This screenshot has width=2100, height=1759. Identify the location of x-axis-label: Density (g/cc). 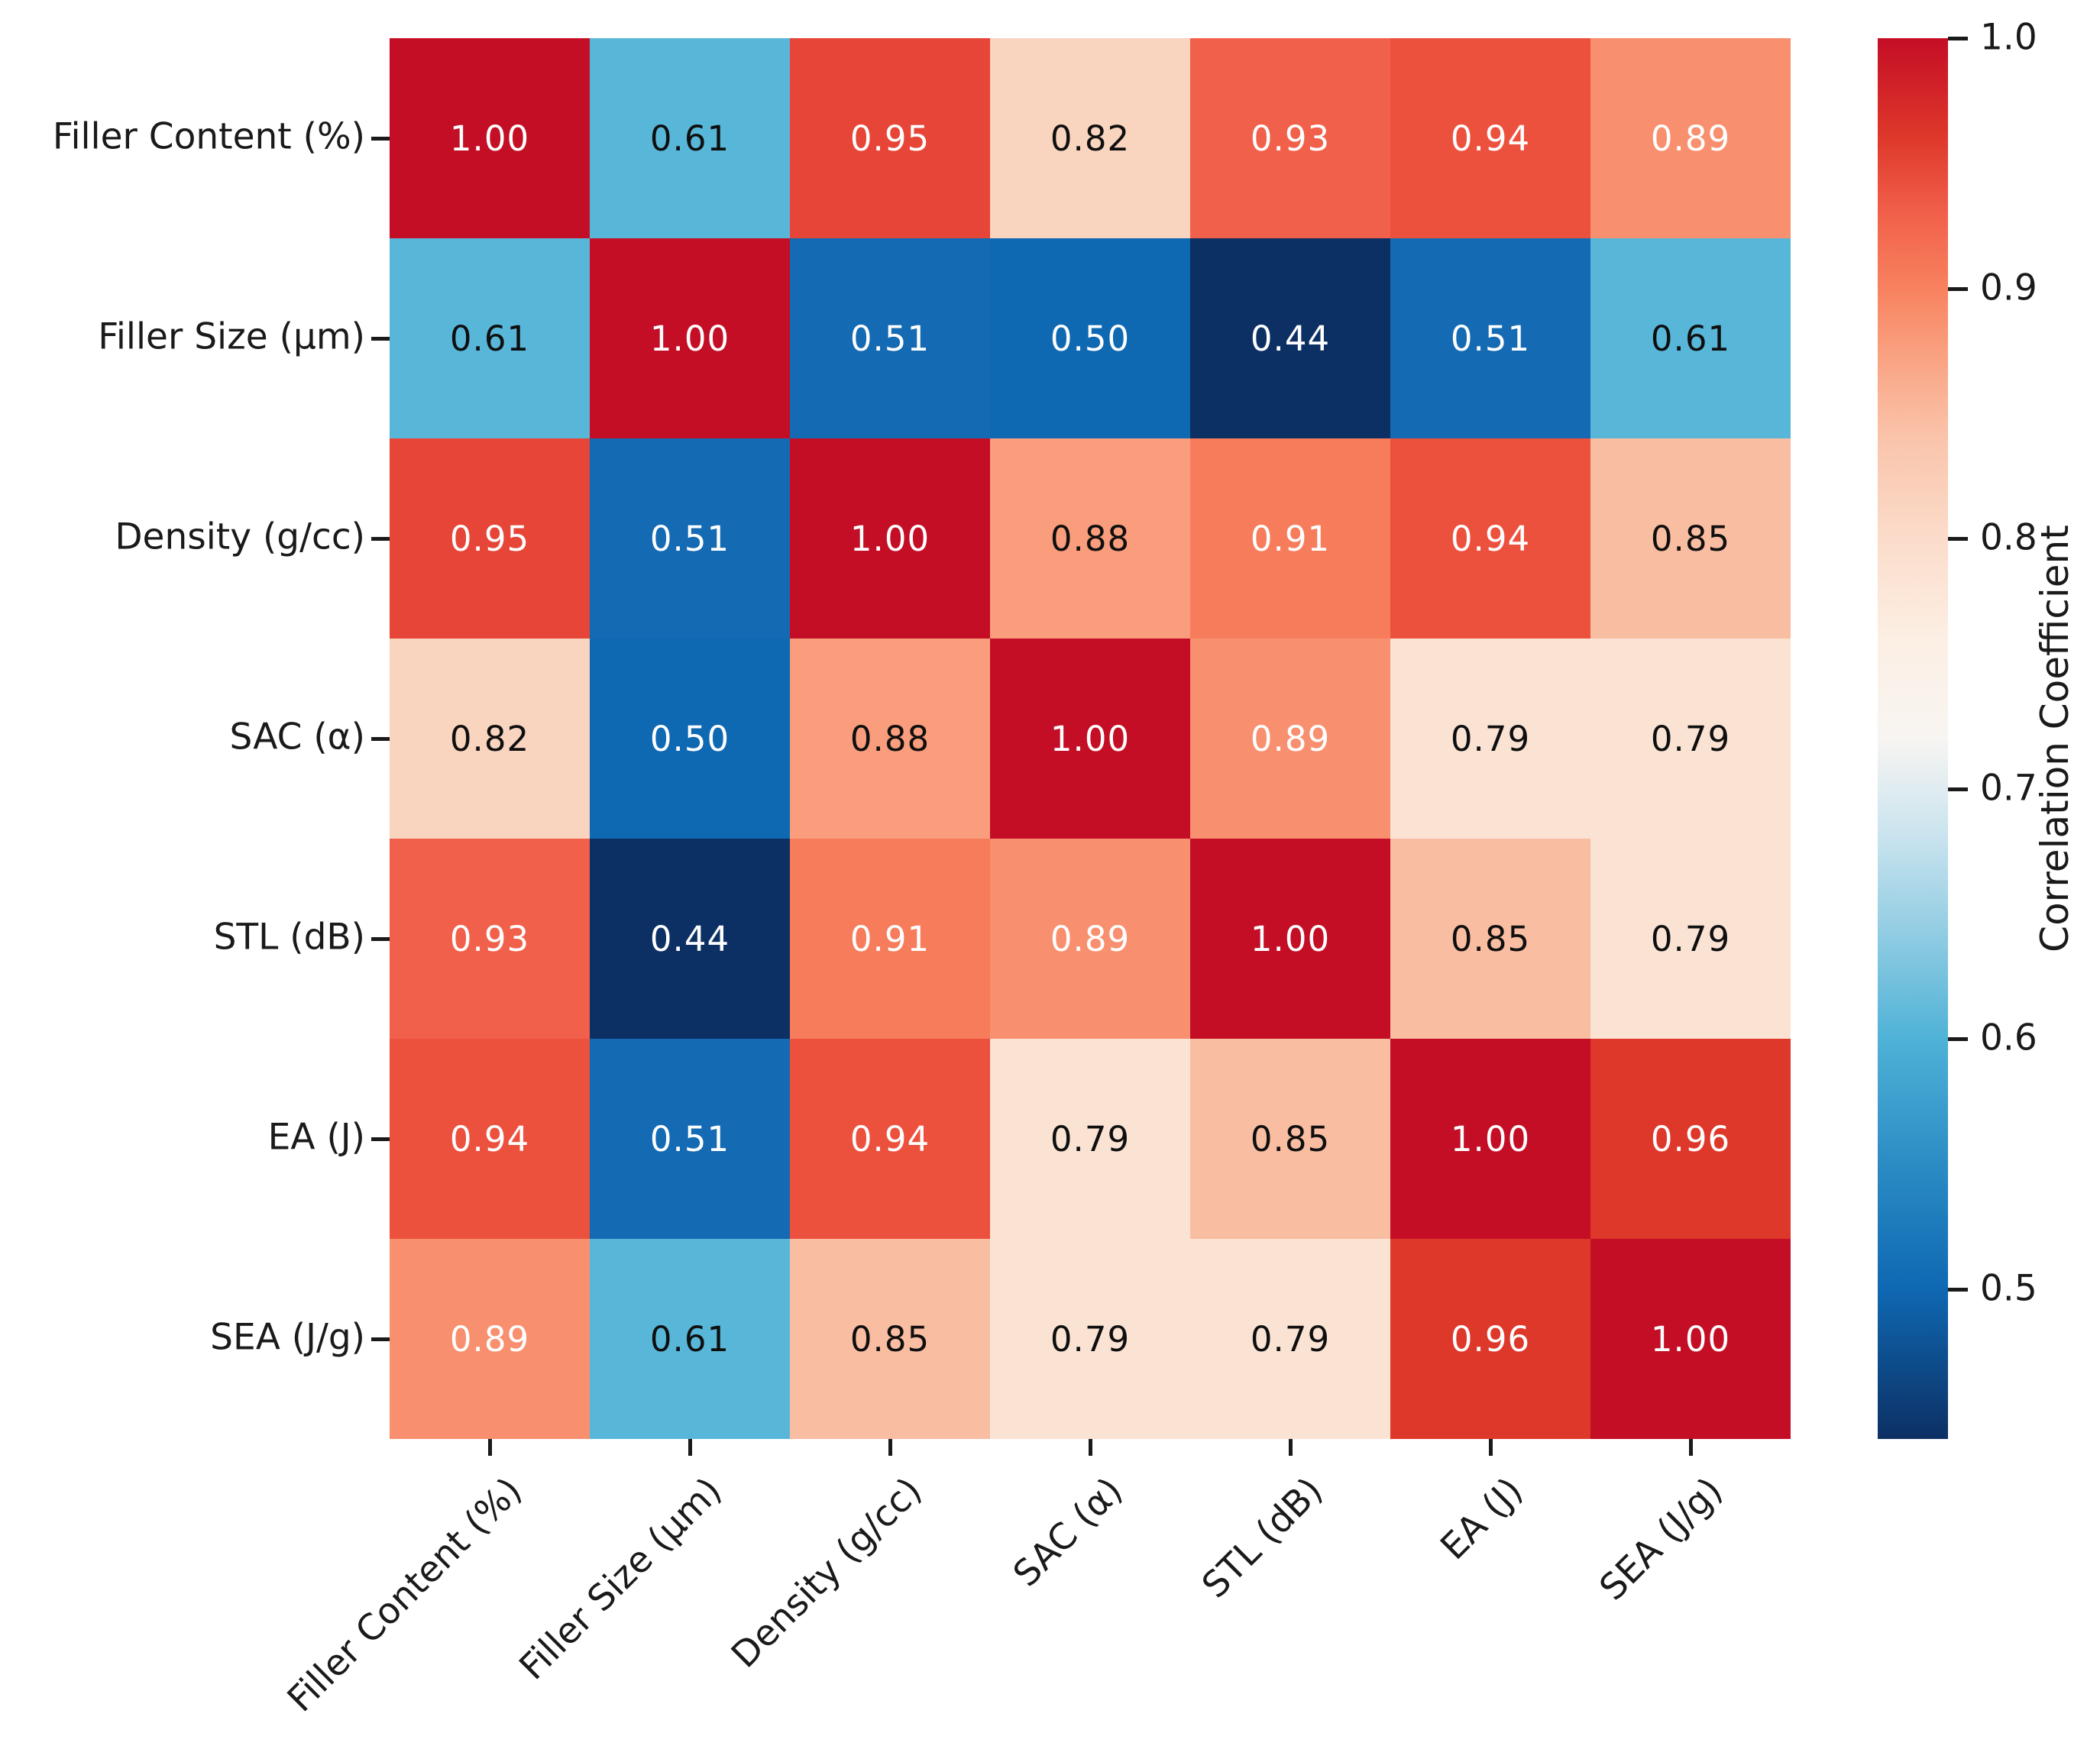
(826, 1573).